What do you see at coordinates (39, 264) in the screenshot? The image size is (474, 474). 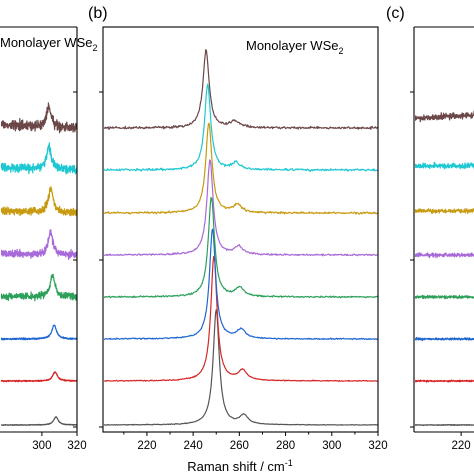 I see `panel-a-traces` at bounding box center [39, 264].